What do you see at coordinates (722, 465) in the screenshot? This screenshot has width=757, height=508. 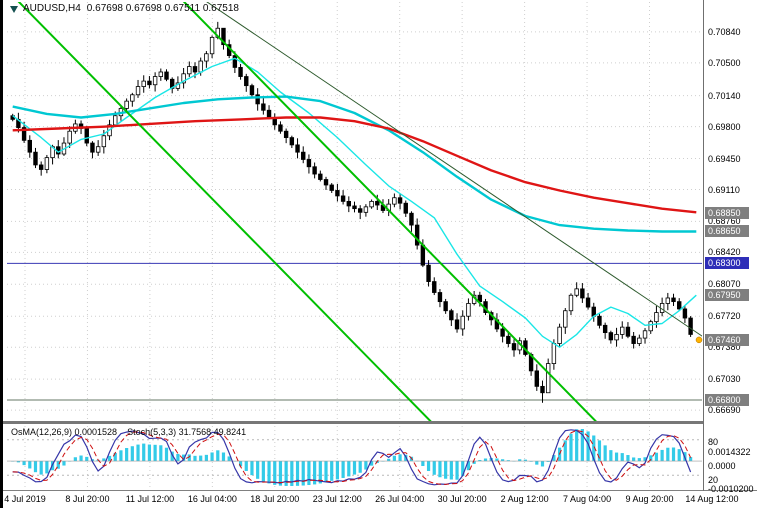 I see `indicator-axis-label: 0.0000` at bounding box center [722, 465].